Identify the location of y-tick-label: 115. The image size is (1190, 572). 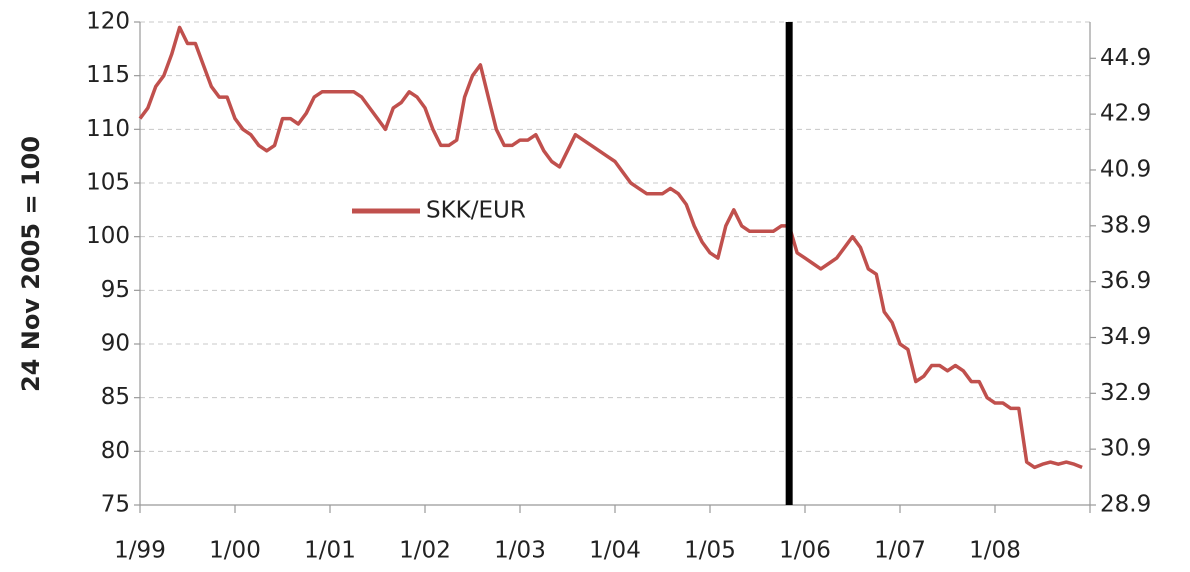
(108, 75).